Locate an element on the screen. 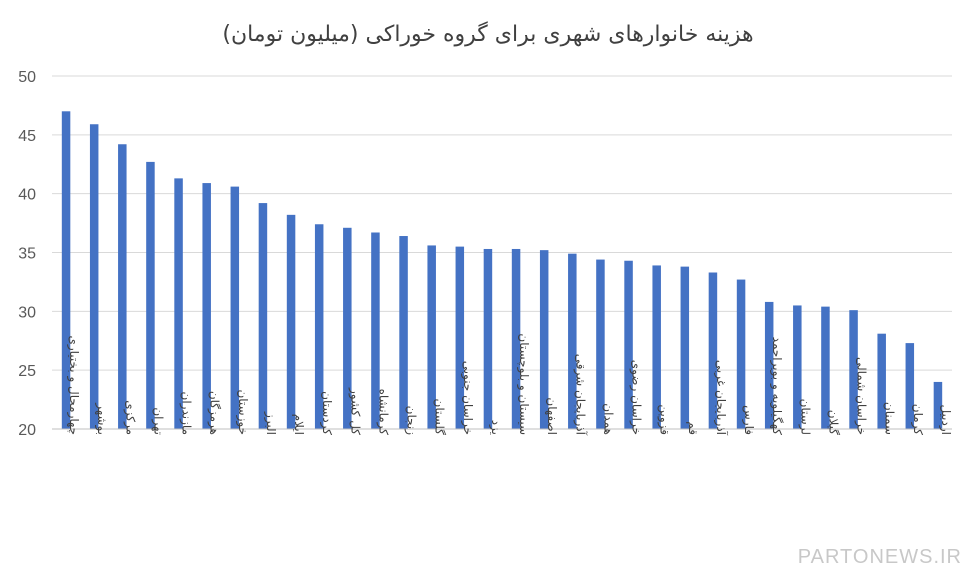 The width and height of the screenshot is (977, 580). x-tick-label: لرستان is located at coordinates (804, 417).